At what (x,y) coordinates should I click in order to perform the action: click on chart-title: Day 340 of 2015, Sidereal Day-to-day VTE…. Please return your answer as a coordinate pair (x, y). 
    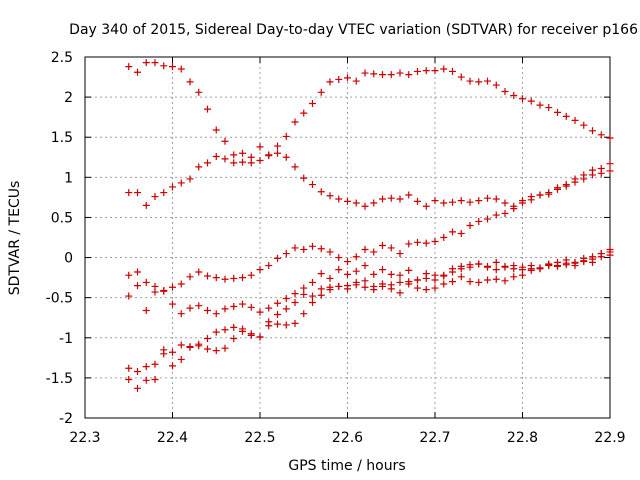
    Looking at the image, I should click on (353, 30).